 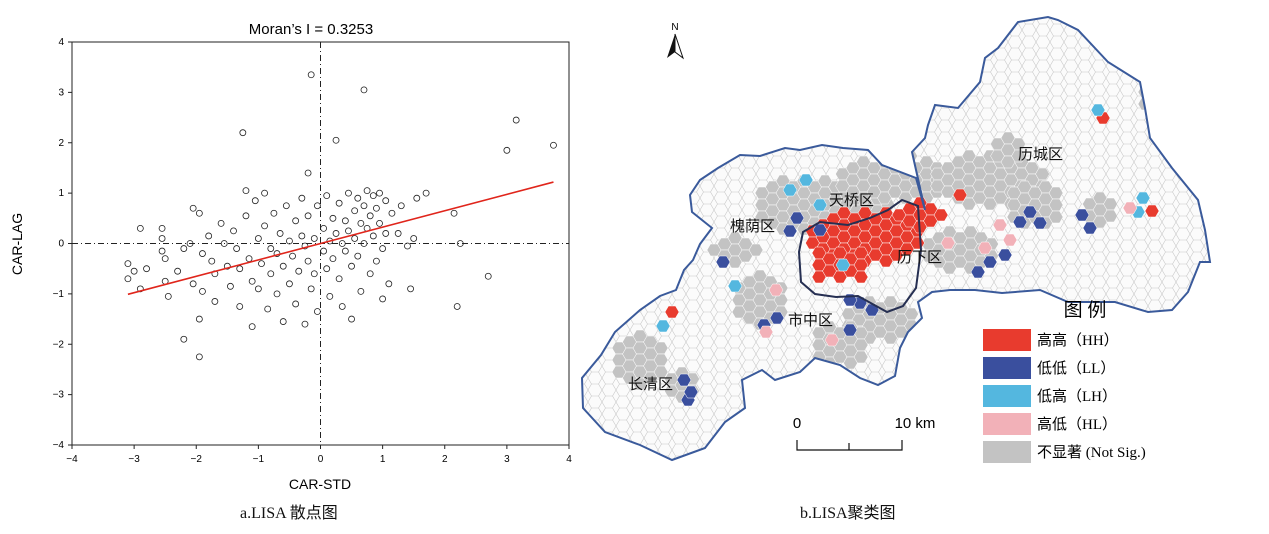 What do you see at coordinates (61, 92) in the screenshot?
I see `y-tick-label: 3` at bounding box center [61, 92].